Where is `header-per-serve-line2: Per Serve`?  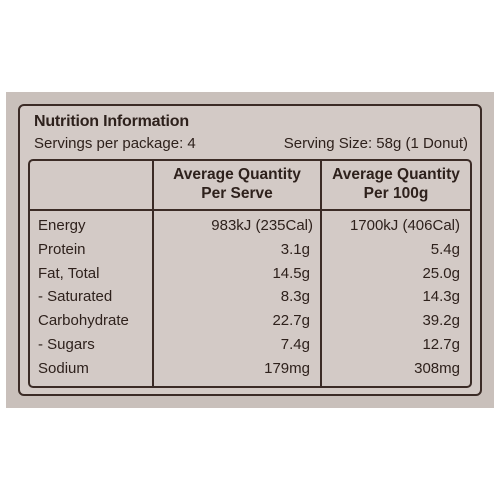 header-per-serve-line2: Per Serve is located at coordinates (237, 193).